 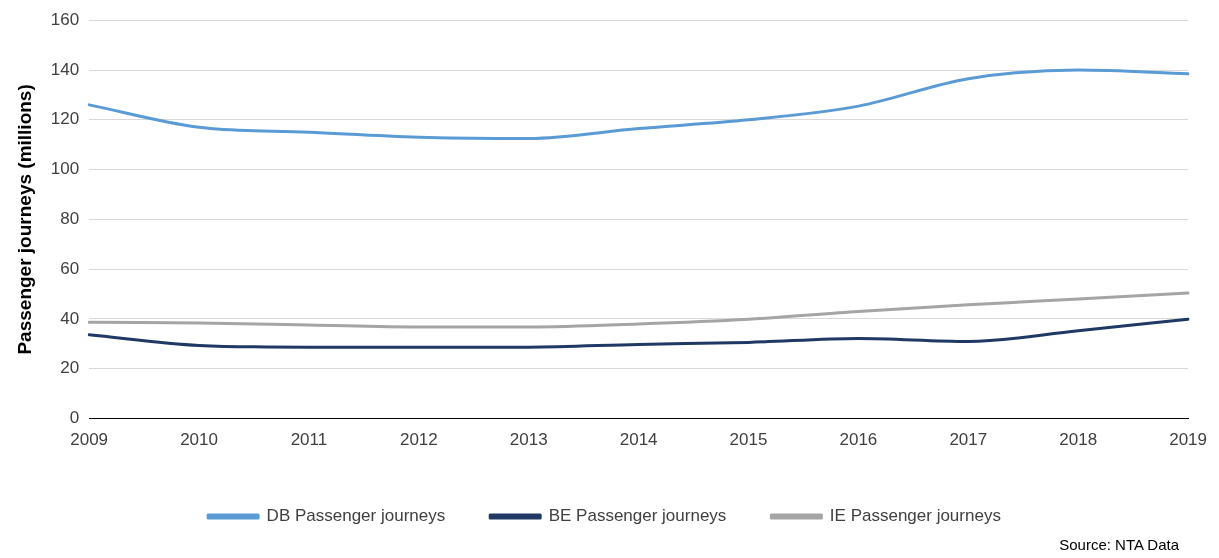 I want to click on x-tick-label: 2011, so click(x=309, y=440).